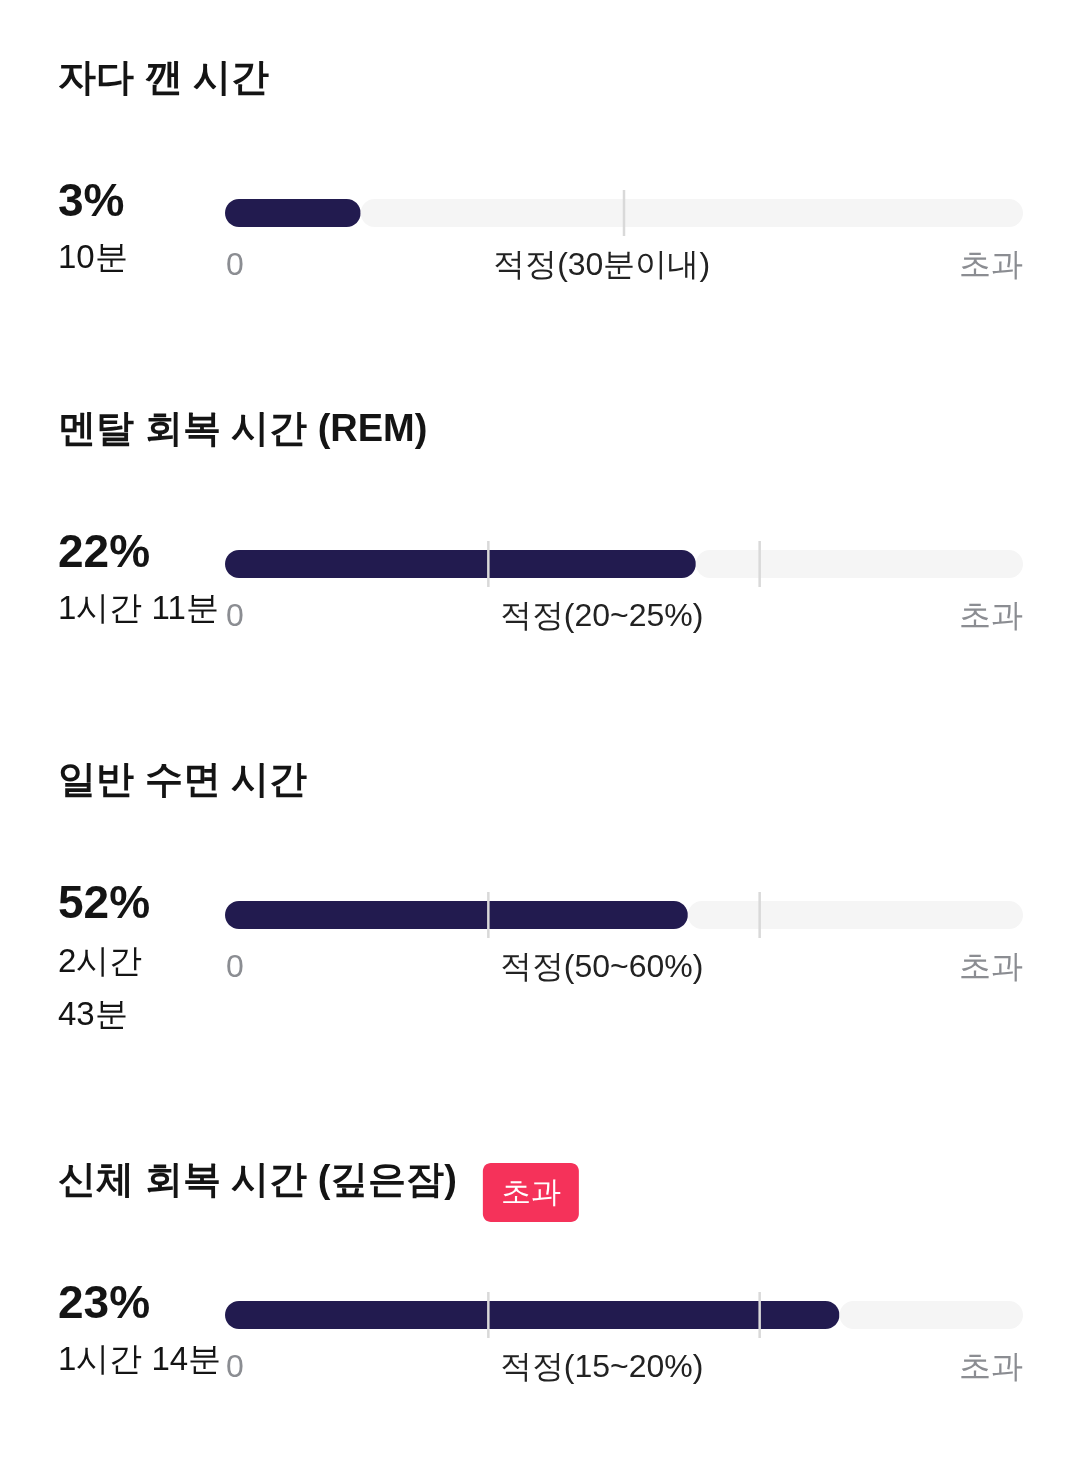 This screenshot has height=1463, width=1080. I want to click on chart-title: 신체 회복 시간 (깊은잠), so click(257, 1178).